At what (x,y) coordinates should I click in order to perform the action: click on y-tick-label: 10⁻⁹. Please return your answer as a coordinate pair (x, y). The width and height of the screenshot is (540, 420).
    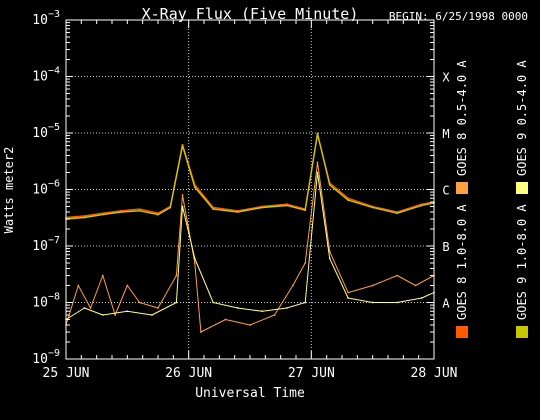
    Looking at the image, I should click on (46, 357).